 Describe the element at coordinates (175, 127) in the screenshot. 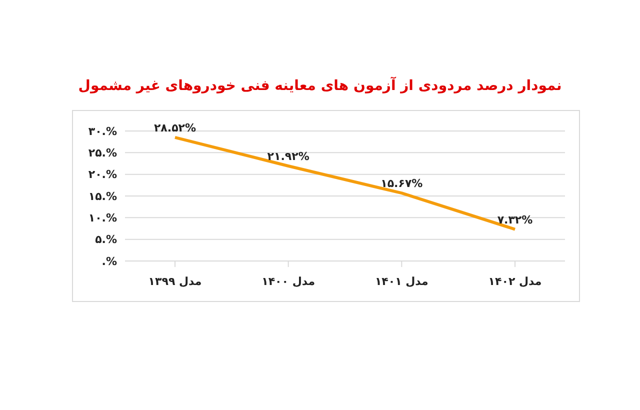

I see `data-label: ۲۸.۵۲%` at that location.